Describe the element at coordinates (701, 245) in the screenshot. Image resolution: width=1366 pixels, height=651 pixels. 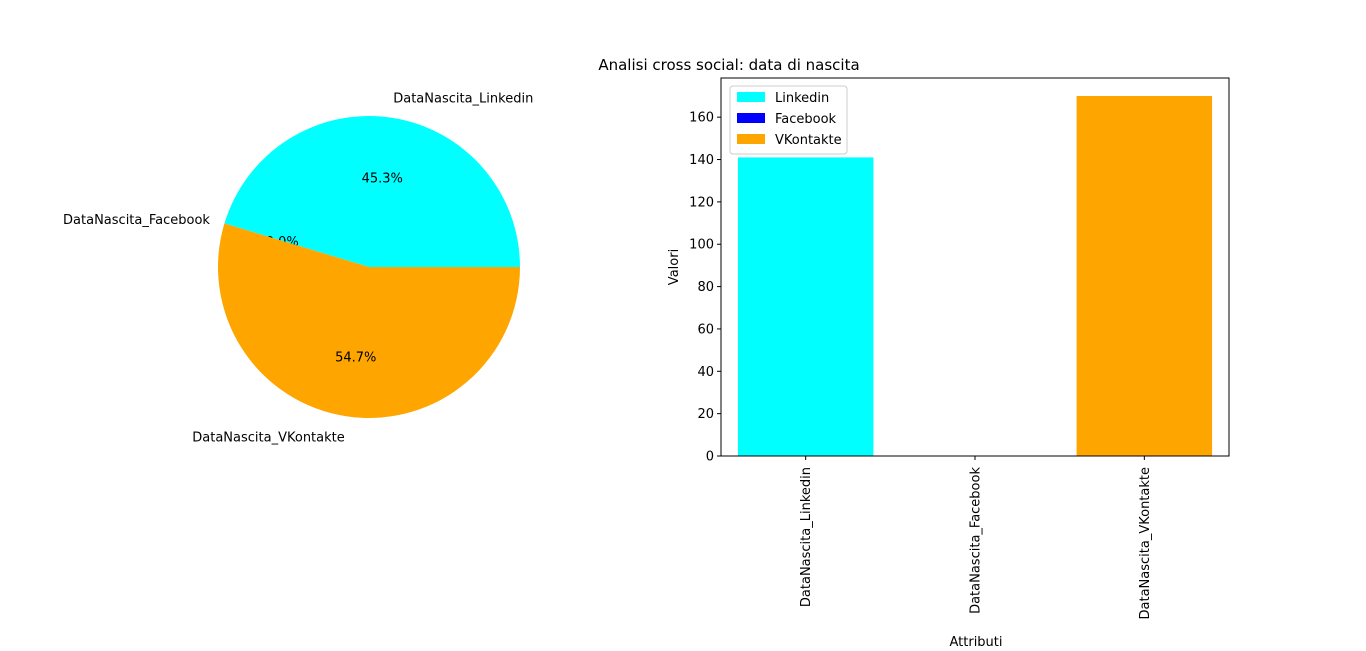
I see `y-tick-label: 100` at that location.